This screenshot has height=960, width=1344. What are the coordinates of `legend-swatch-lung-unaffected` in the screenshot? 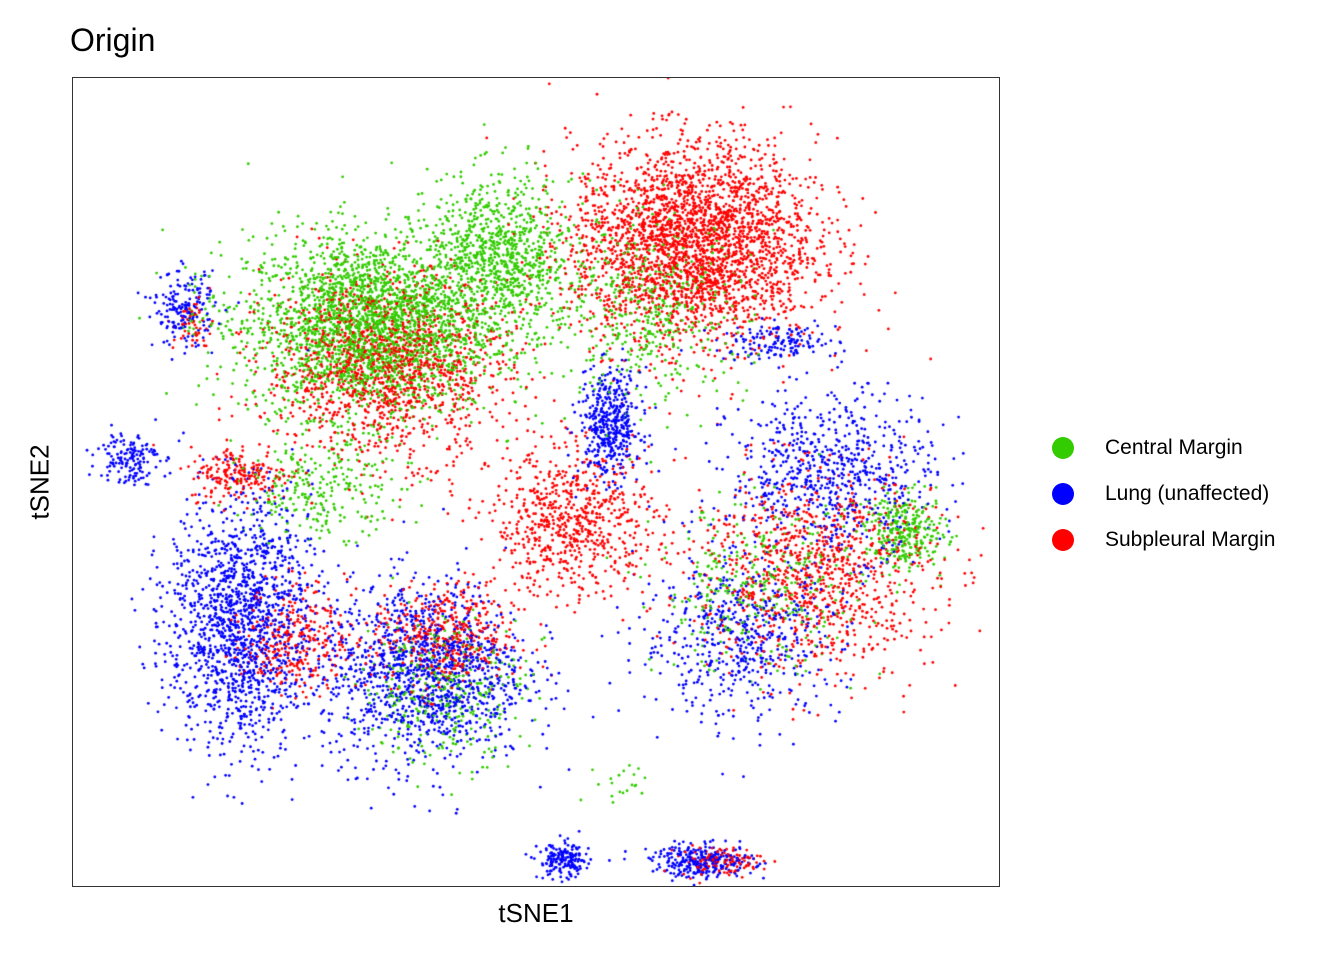 It's located at (1063, 494).